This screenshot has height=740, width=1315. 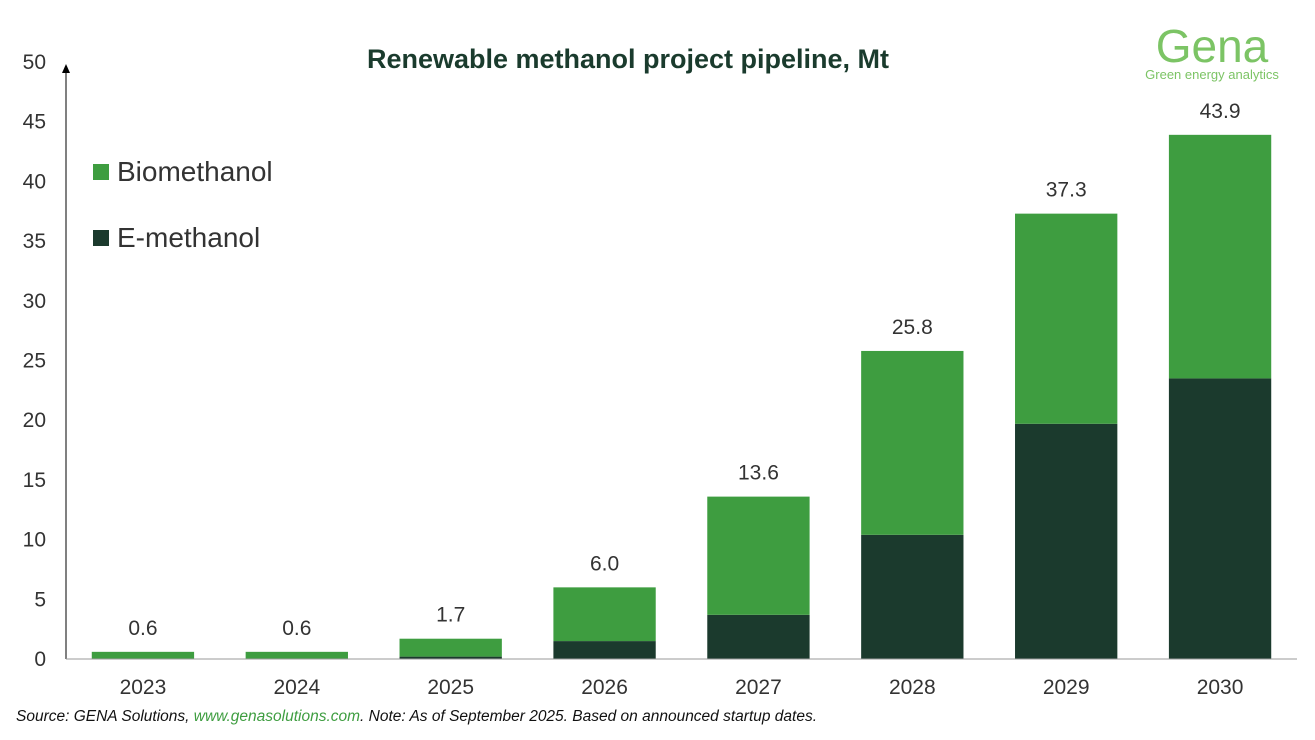 What do you see at coordinates (604, 650) in the screenshot?
I see `bar-e-methanol-2026` at bounding box center [604, 650].